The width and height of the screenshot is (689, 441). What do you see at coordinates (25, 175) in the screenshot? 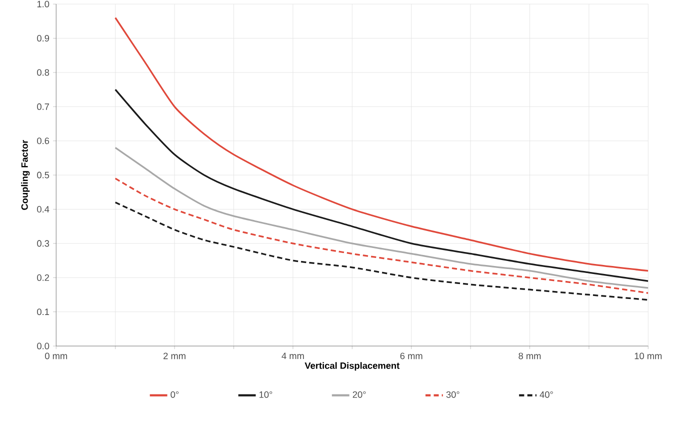
I see `y-axis-title: Coupling Factor` at bounding box center [25, 175].